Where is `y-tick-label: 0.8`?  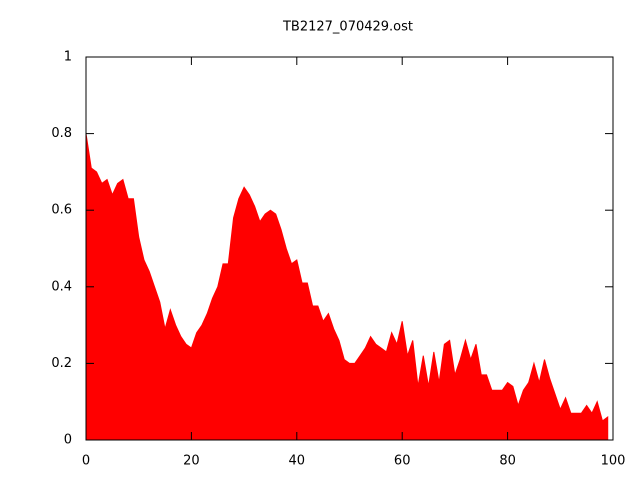 y-tick-label: 0.8 is located at coordinates (61, 133).